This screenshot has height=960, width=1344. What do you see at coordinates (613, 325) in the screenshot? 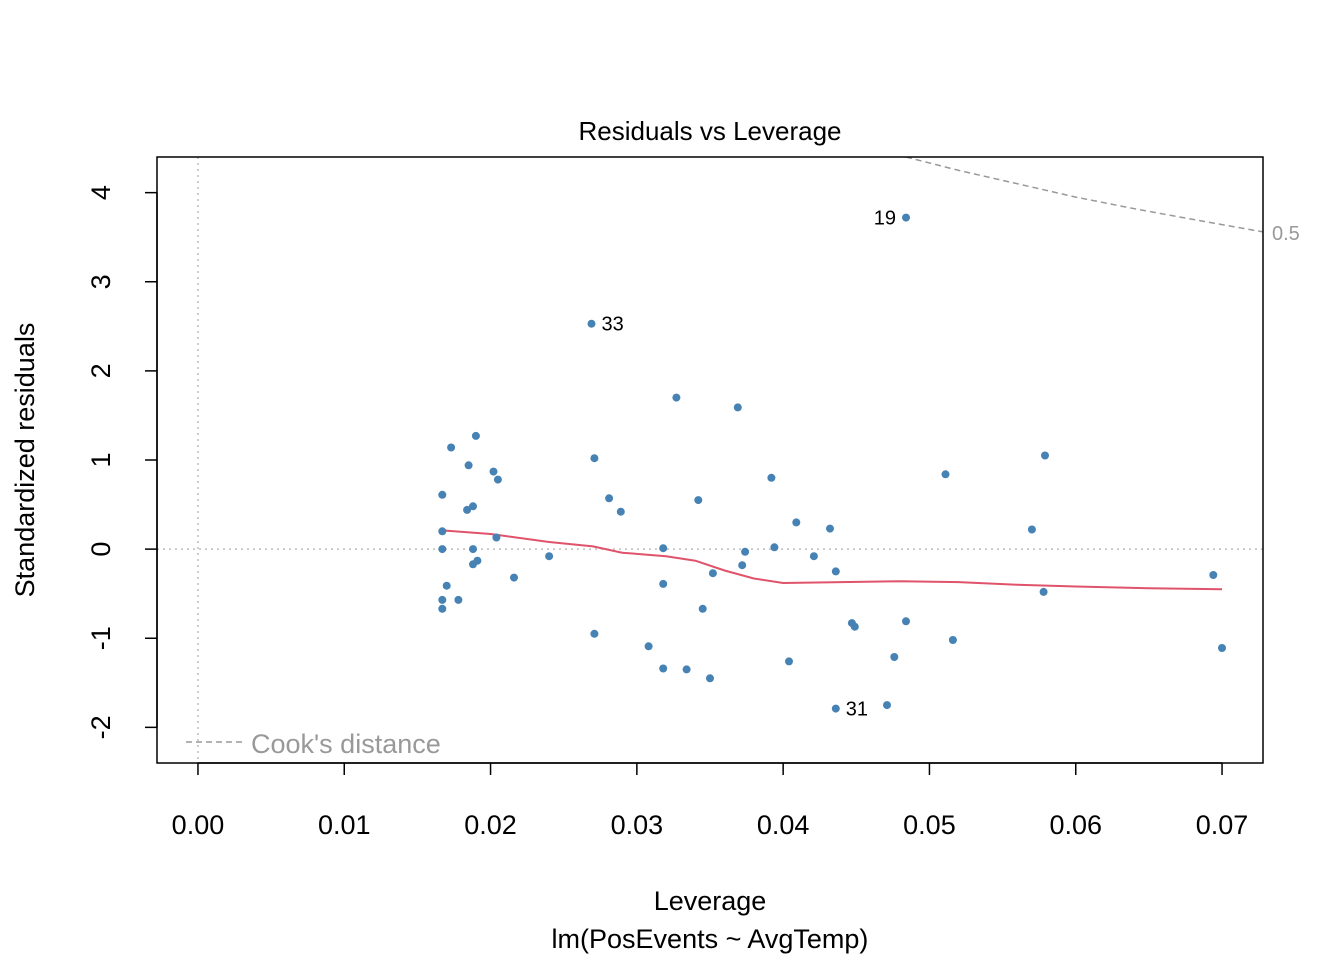
I see `point-label: 33` at bounding box center [613, 325].